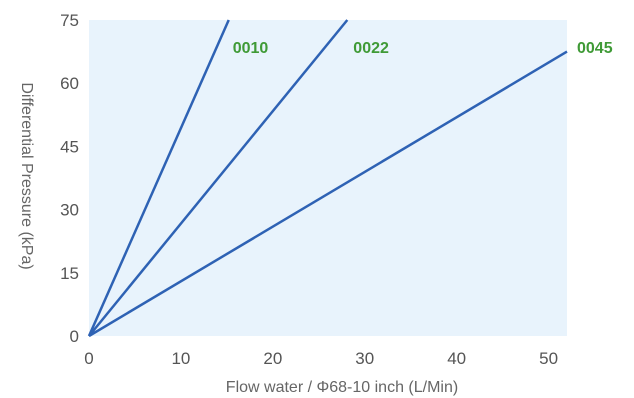  Describe the element at coordinates (26, 175) in the screenshot. I see `y-axis-label: Differential Pressure (kPa)` at that location.